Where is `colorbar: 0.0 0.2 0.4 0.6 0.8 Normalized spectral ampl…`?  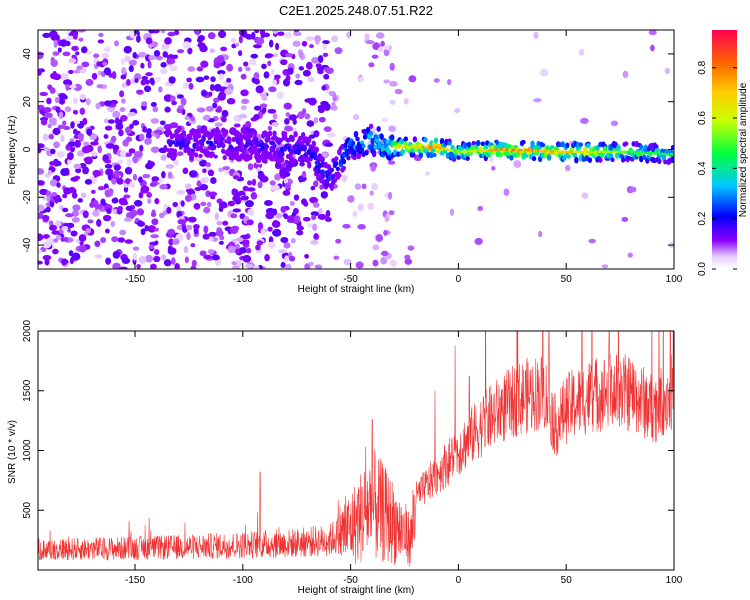
colorbar: 0.0 0.2 0.4 0.6 0.8 Normalized spectral ampl… is located at coordinates (723, 153).